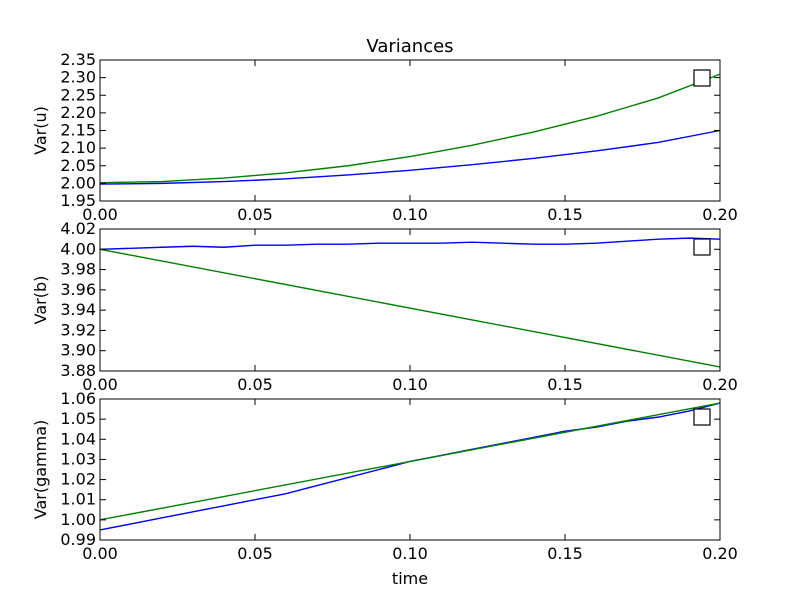 This screenshot has height=600, width=800. Describe the element at coordinates (78, 59) in the screenshot. I see `y-tick-label: 2.35` at that location.